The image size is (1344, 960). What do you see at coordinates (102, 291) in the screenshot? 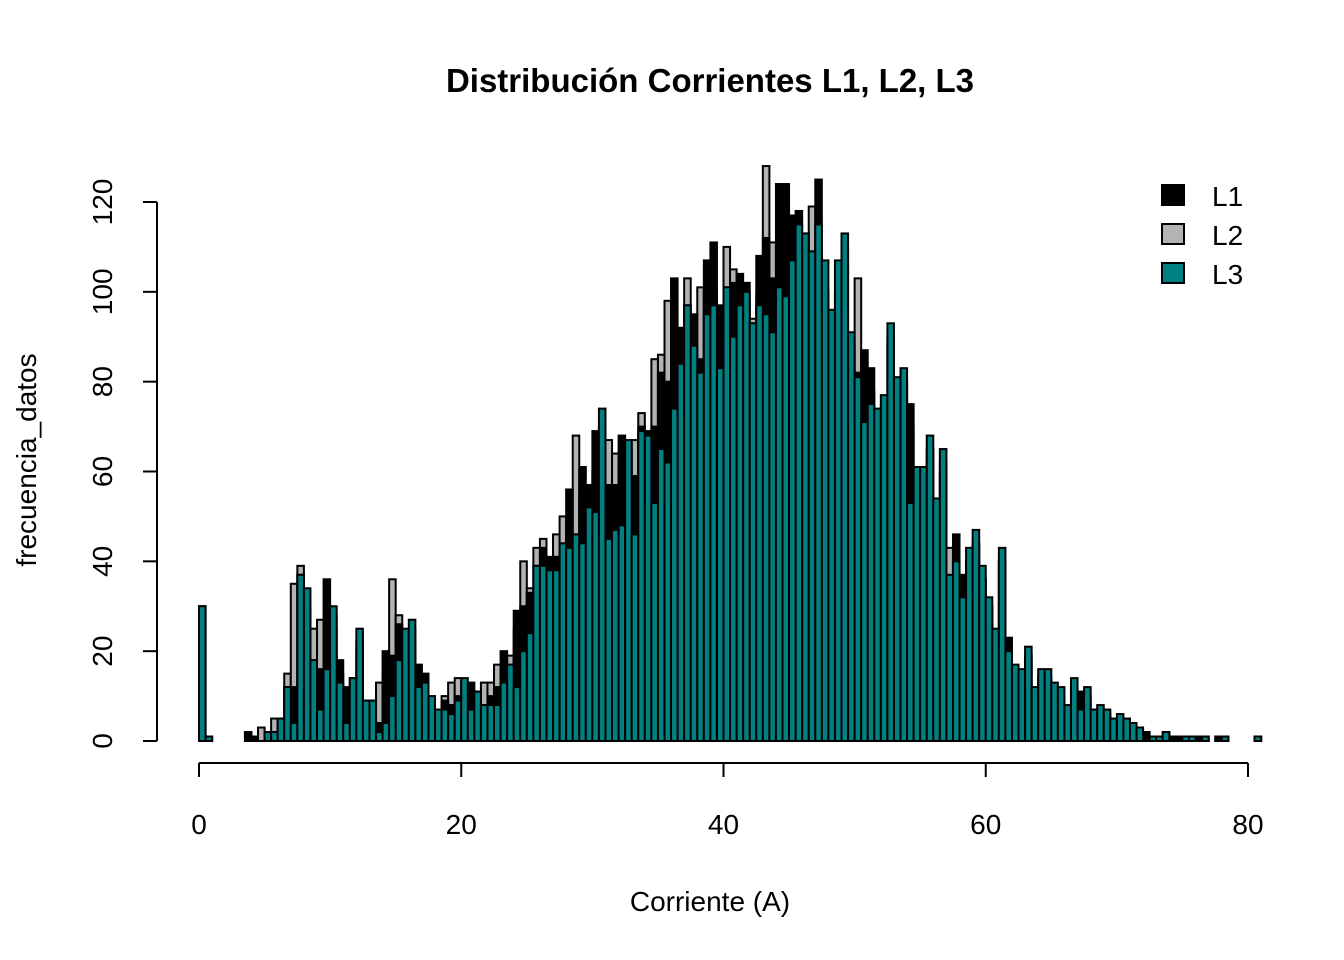
I see `y-tick-label: 100` at bounding box center [102, 291].